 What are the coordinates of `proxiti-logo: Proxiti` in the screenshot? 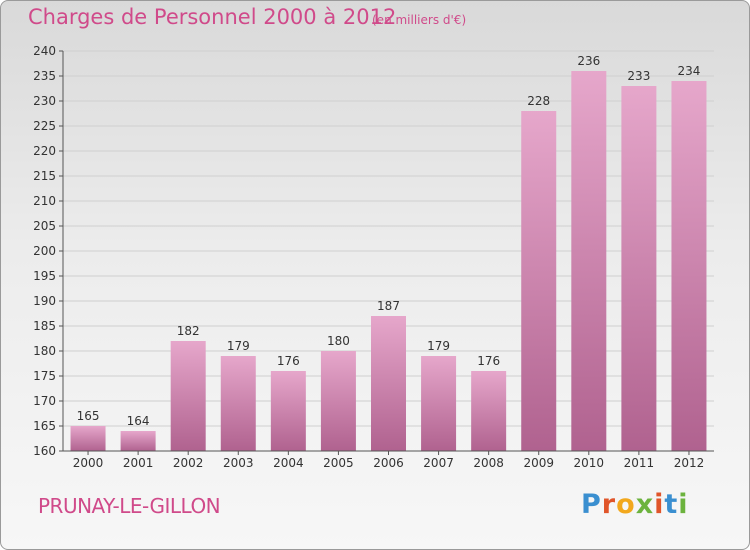 It's located at (635, 504).